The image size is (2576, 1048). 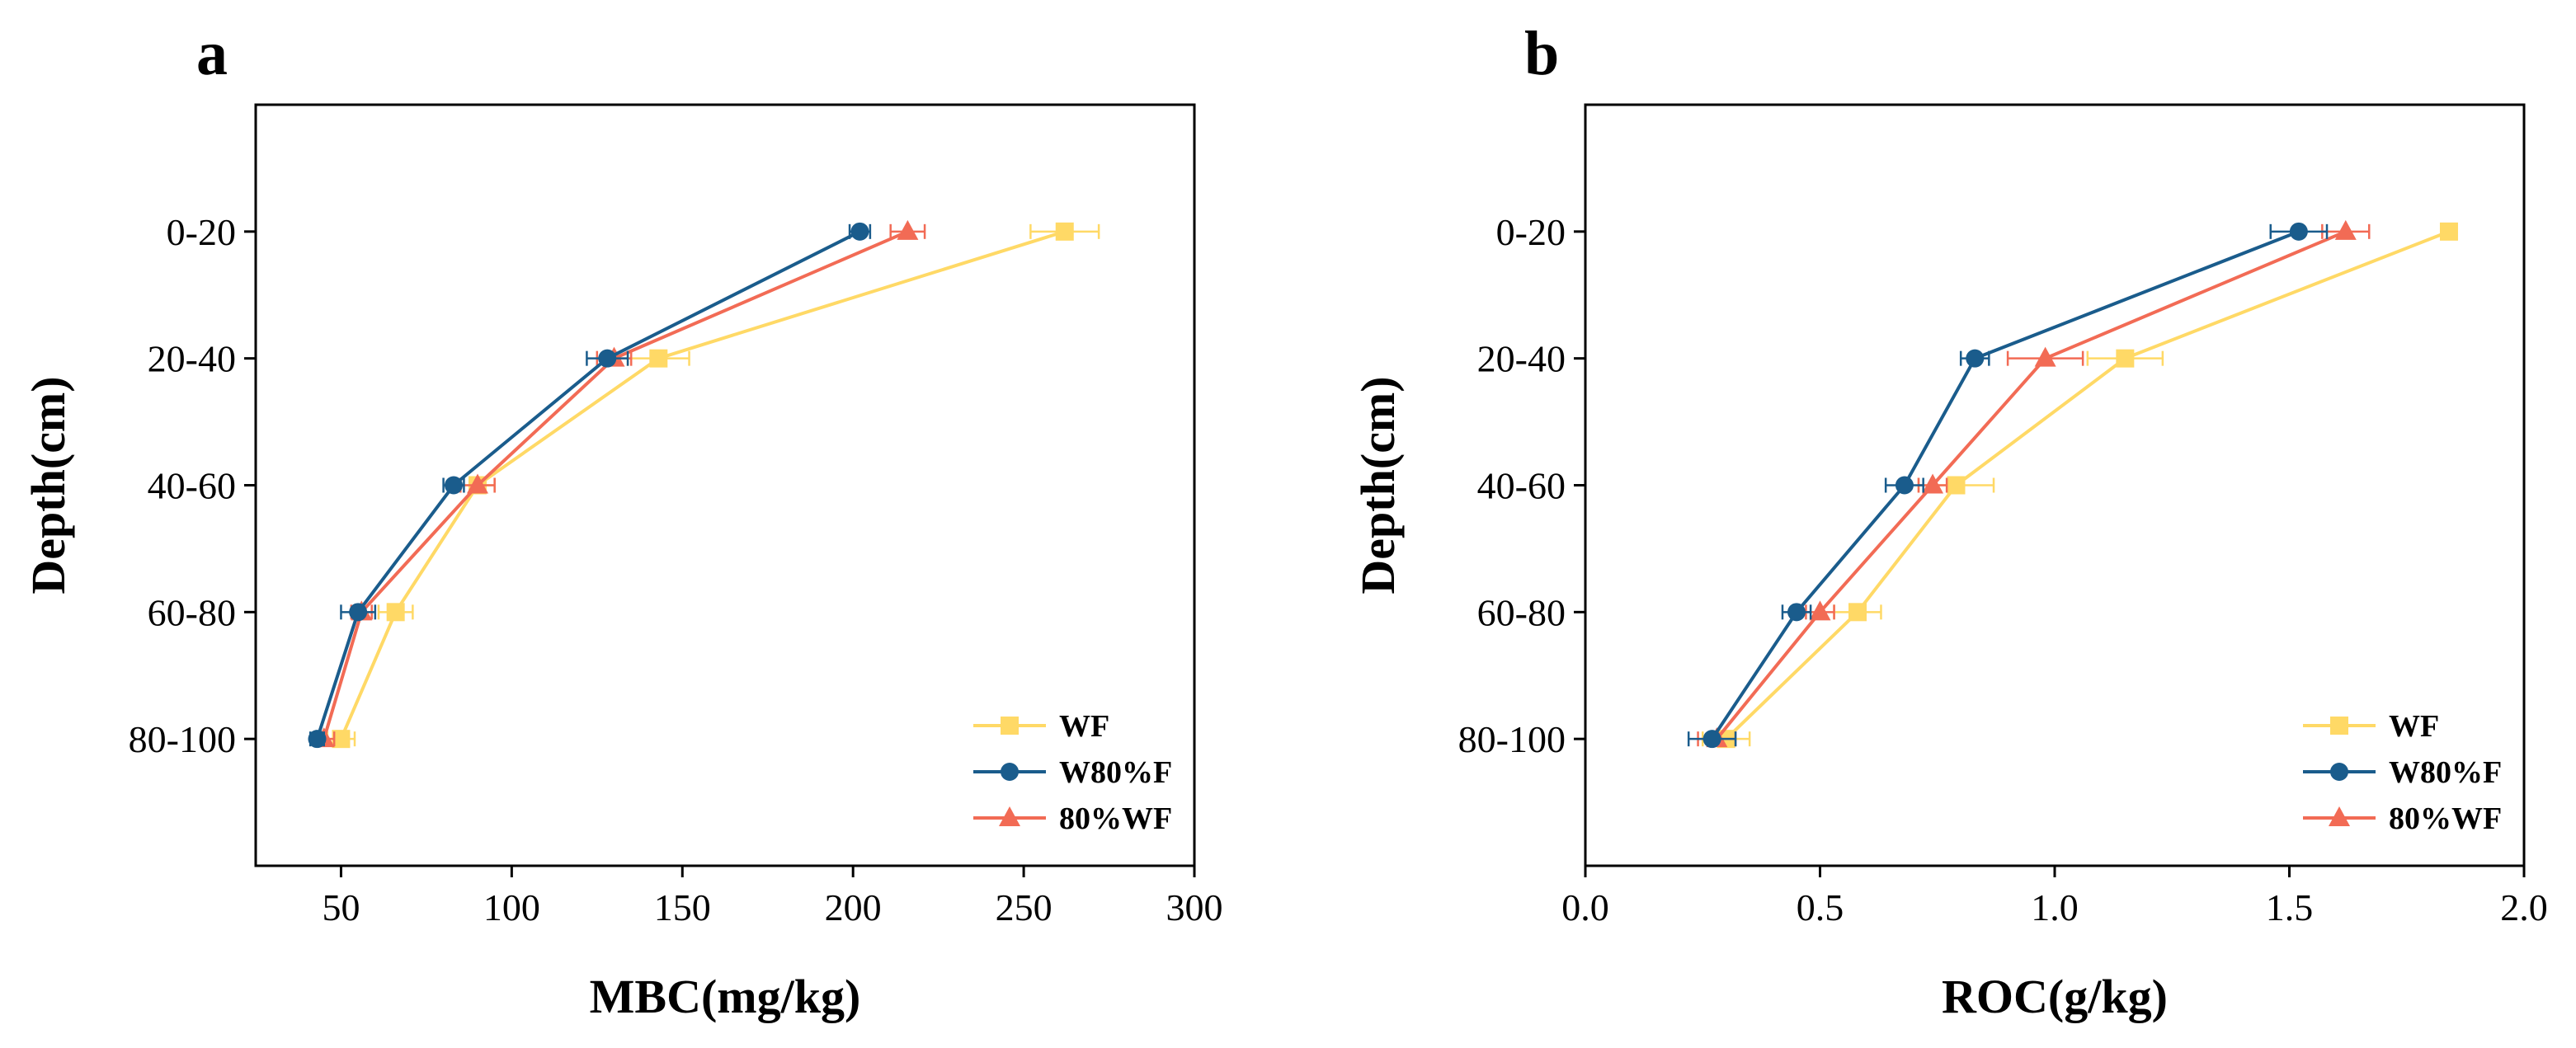 What do you see at coordinates (1024, 907) in the screenshot?
I see `x-tick-label: 250` at bounding box center [1024, 907].